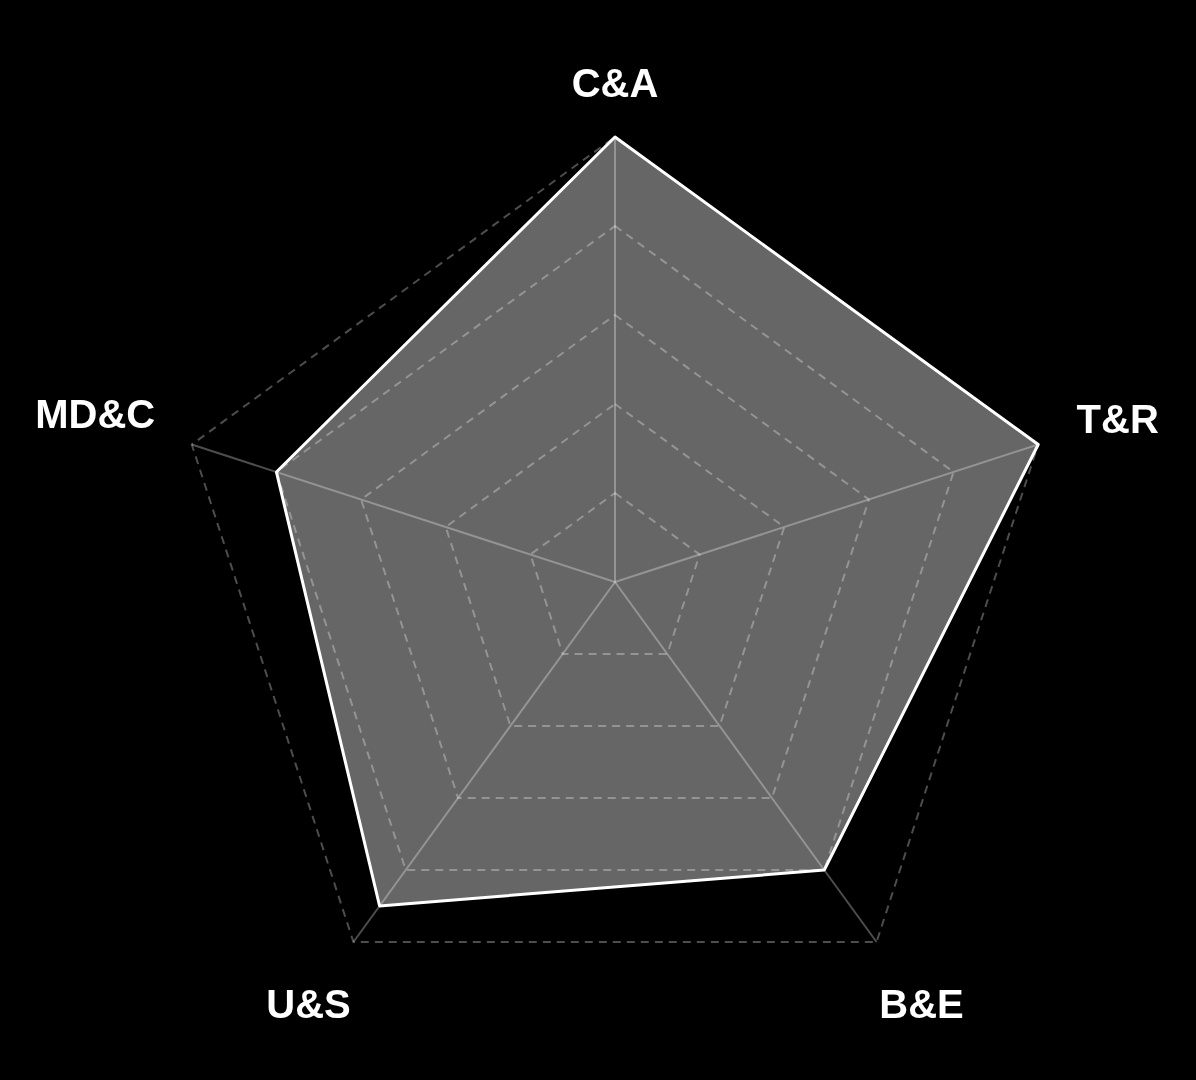 The width and height of the screenshot is (1196, 1080). Describe the element at coordinates (921, 1004) in the screenshot. I see `spoke-label: B&E` at that location.